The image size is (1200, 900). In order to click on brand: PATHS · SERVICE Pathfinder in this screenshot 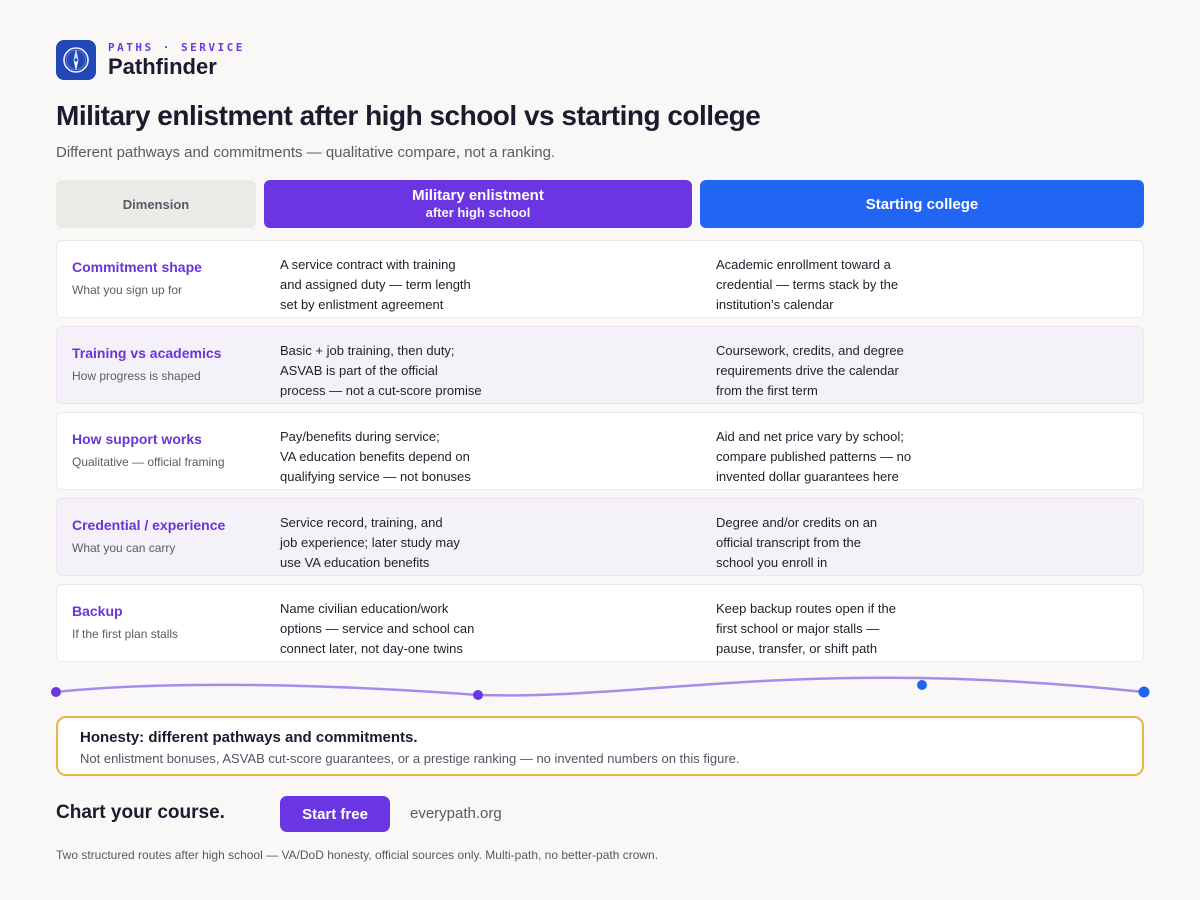, I will do `click(150, 60)`.